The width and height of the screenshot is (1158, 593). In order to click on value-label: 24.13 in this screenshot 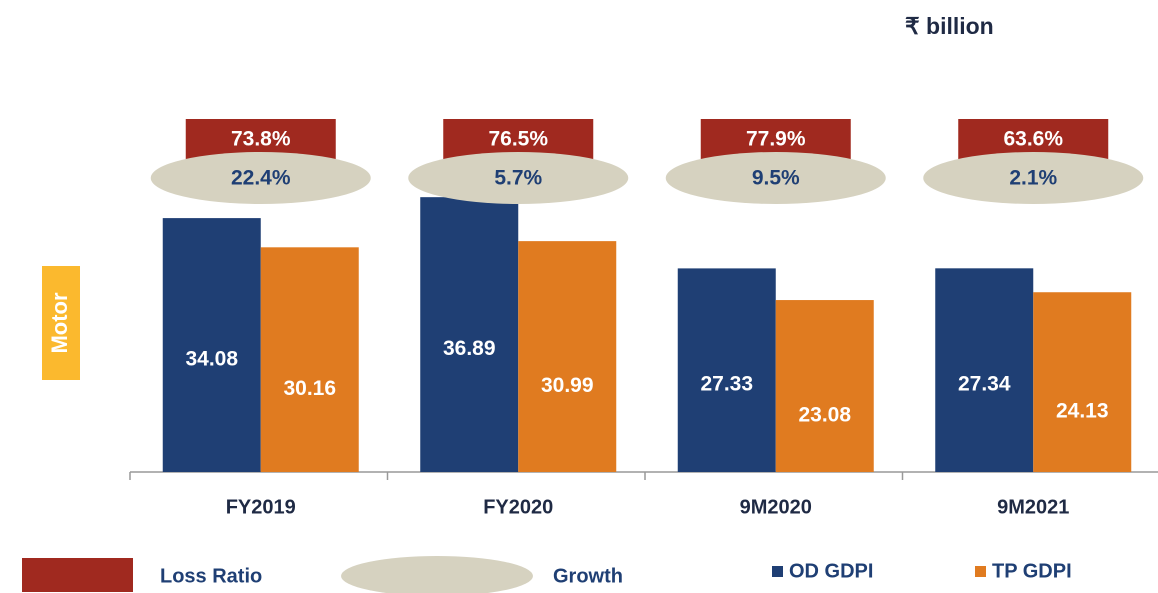, I will do `click(1082, 411)`.